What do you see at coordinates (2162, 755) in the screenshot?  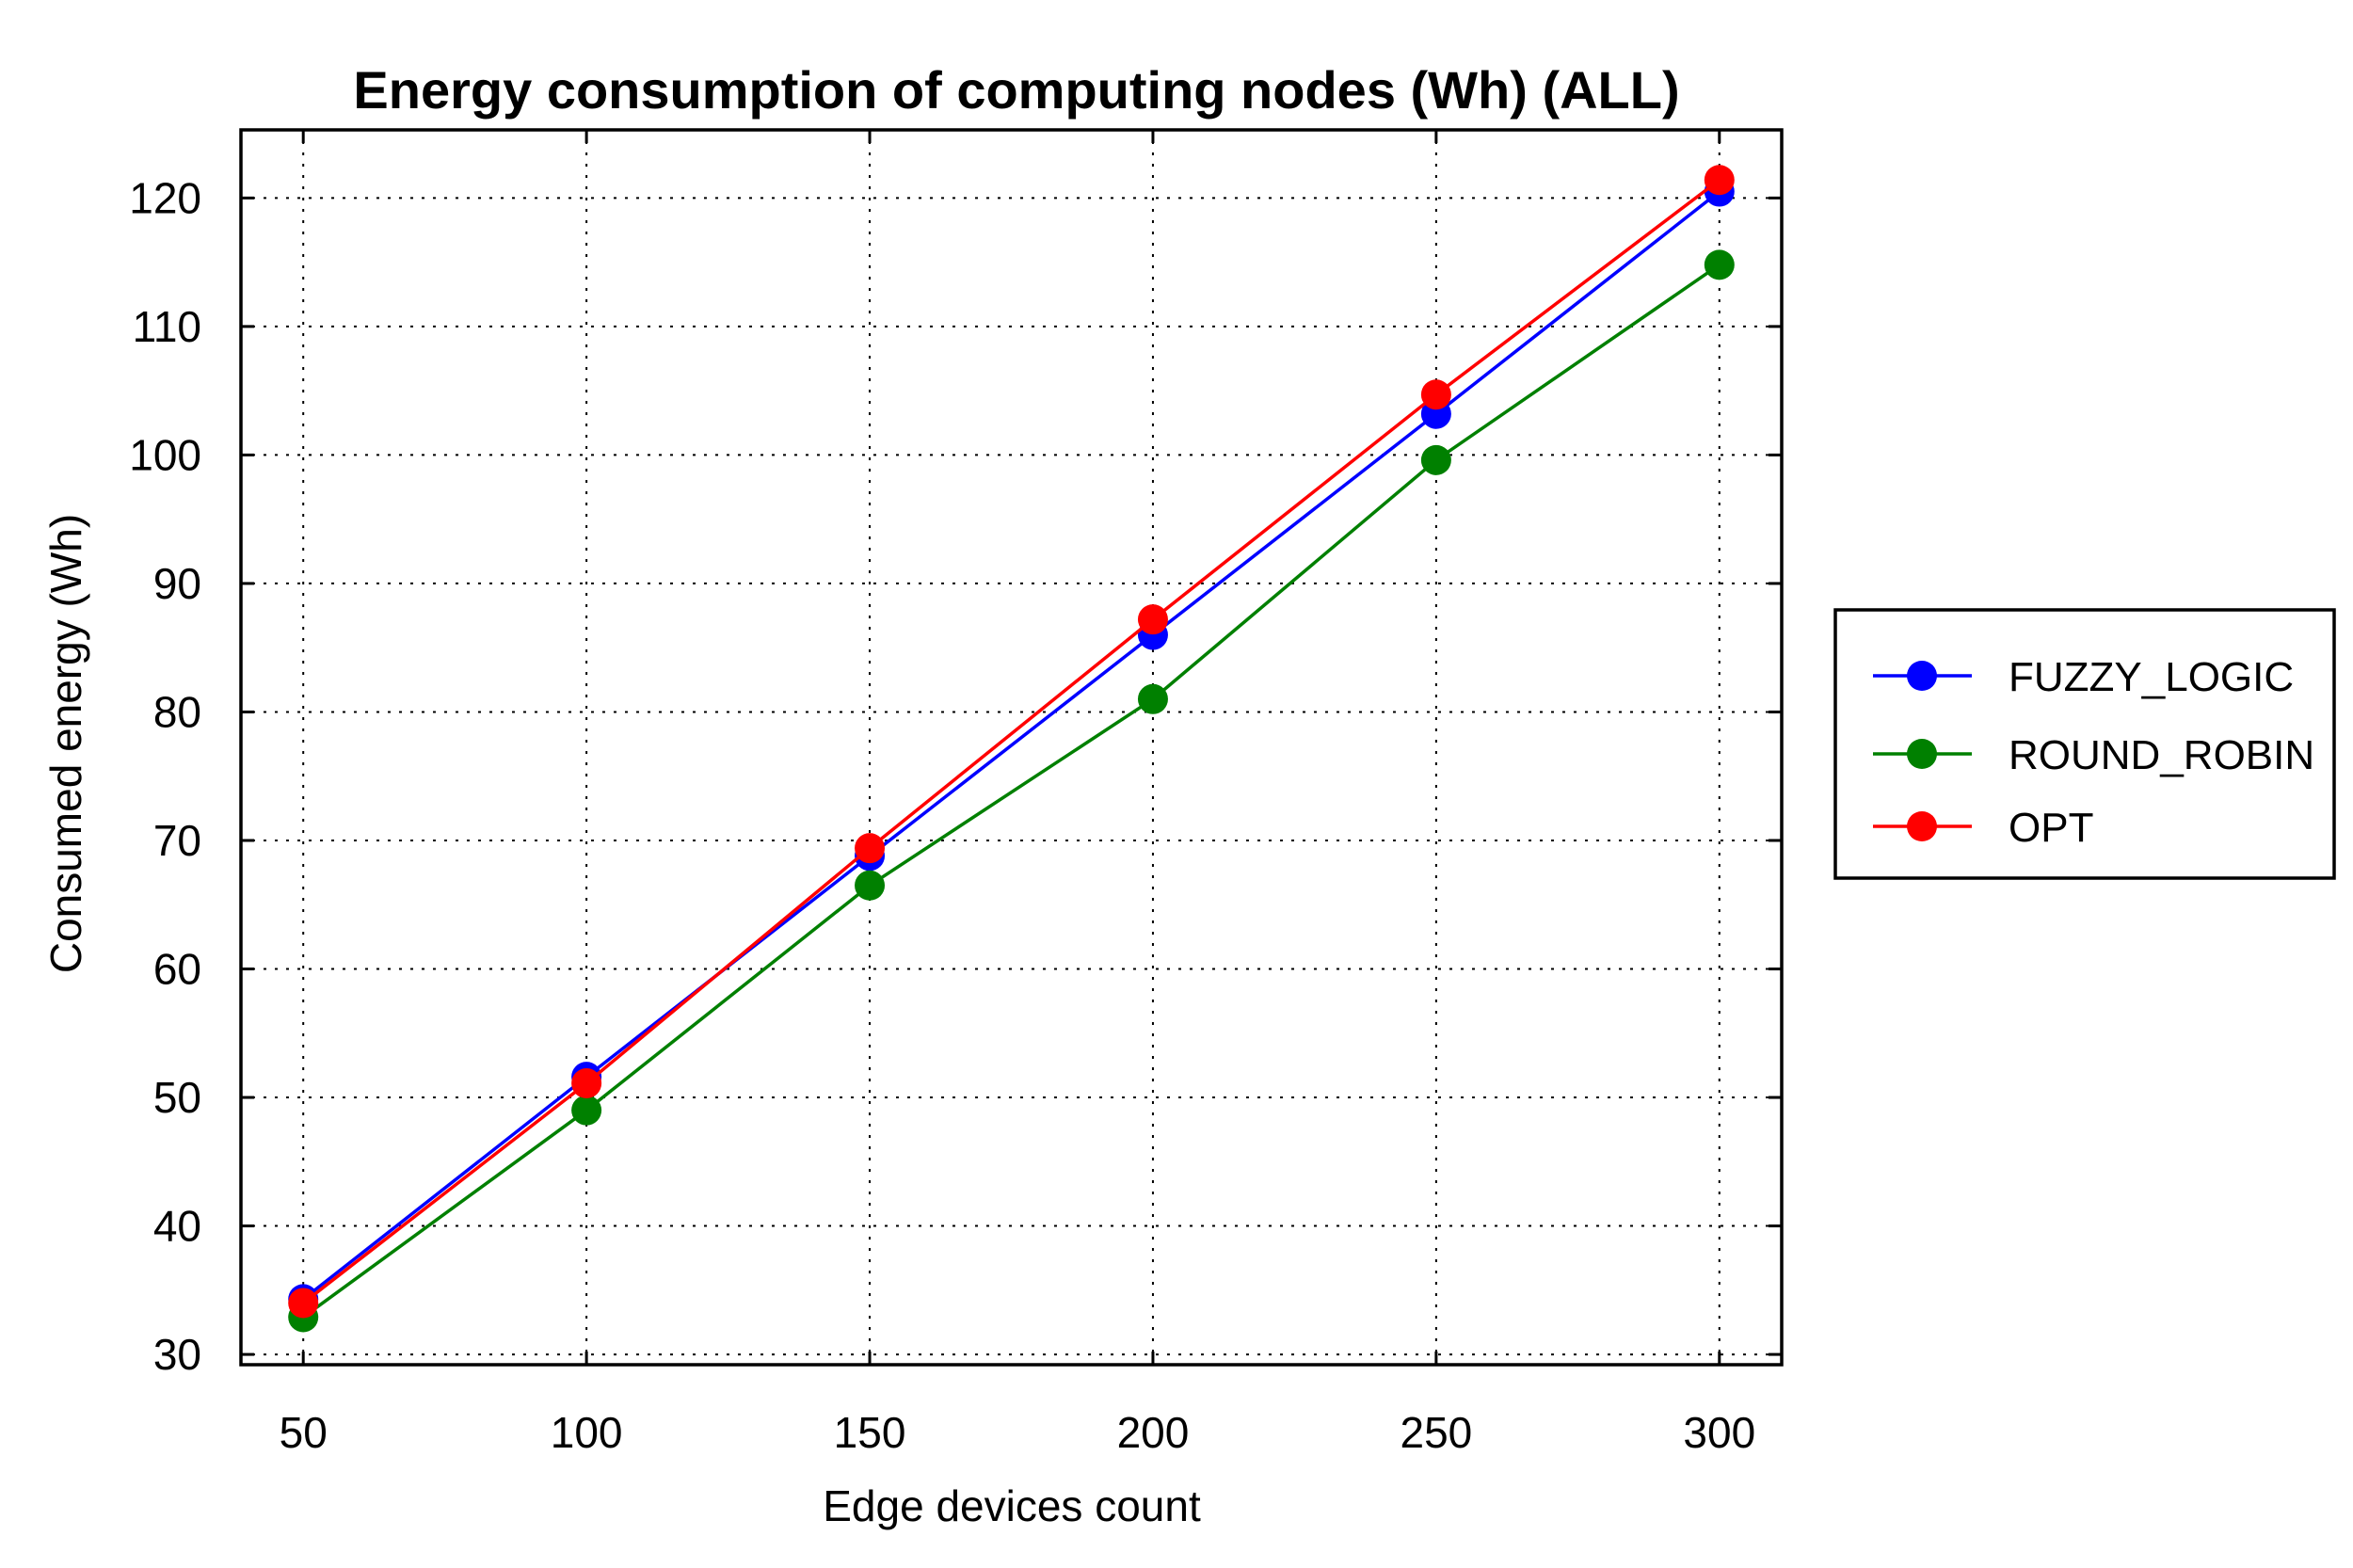 I see `legend-label-round-robin: ROUND_ROBIN` at bounding box center [2162, 755].